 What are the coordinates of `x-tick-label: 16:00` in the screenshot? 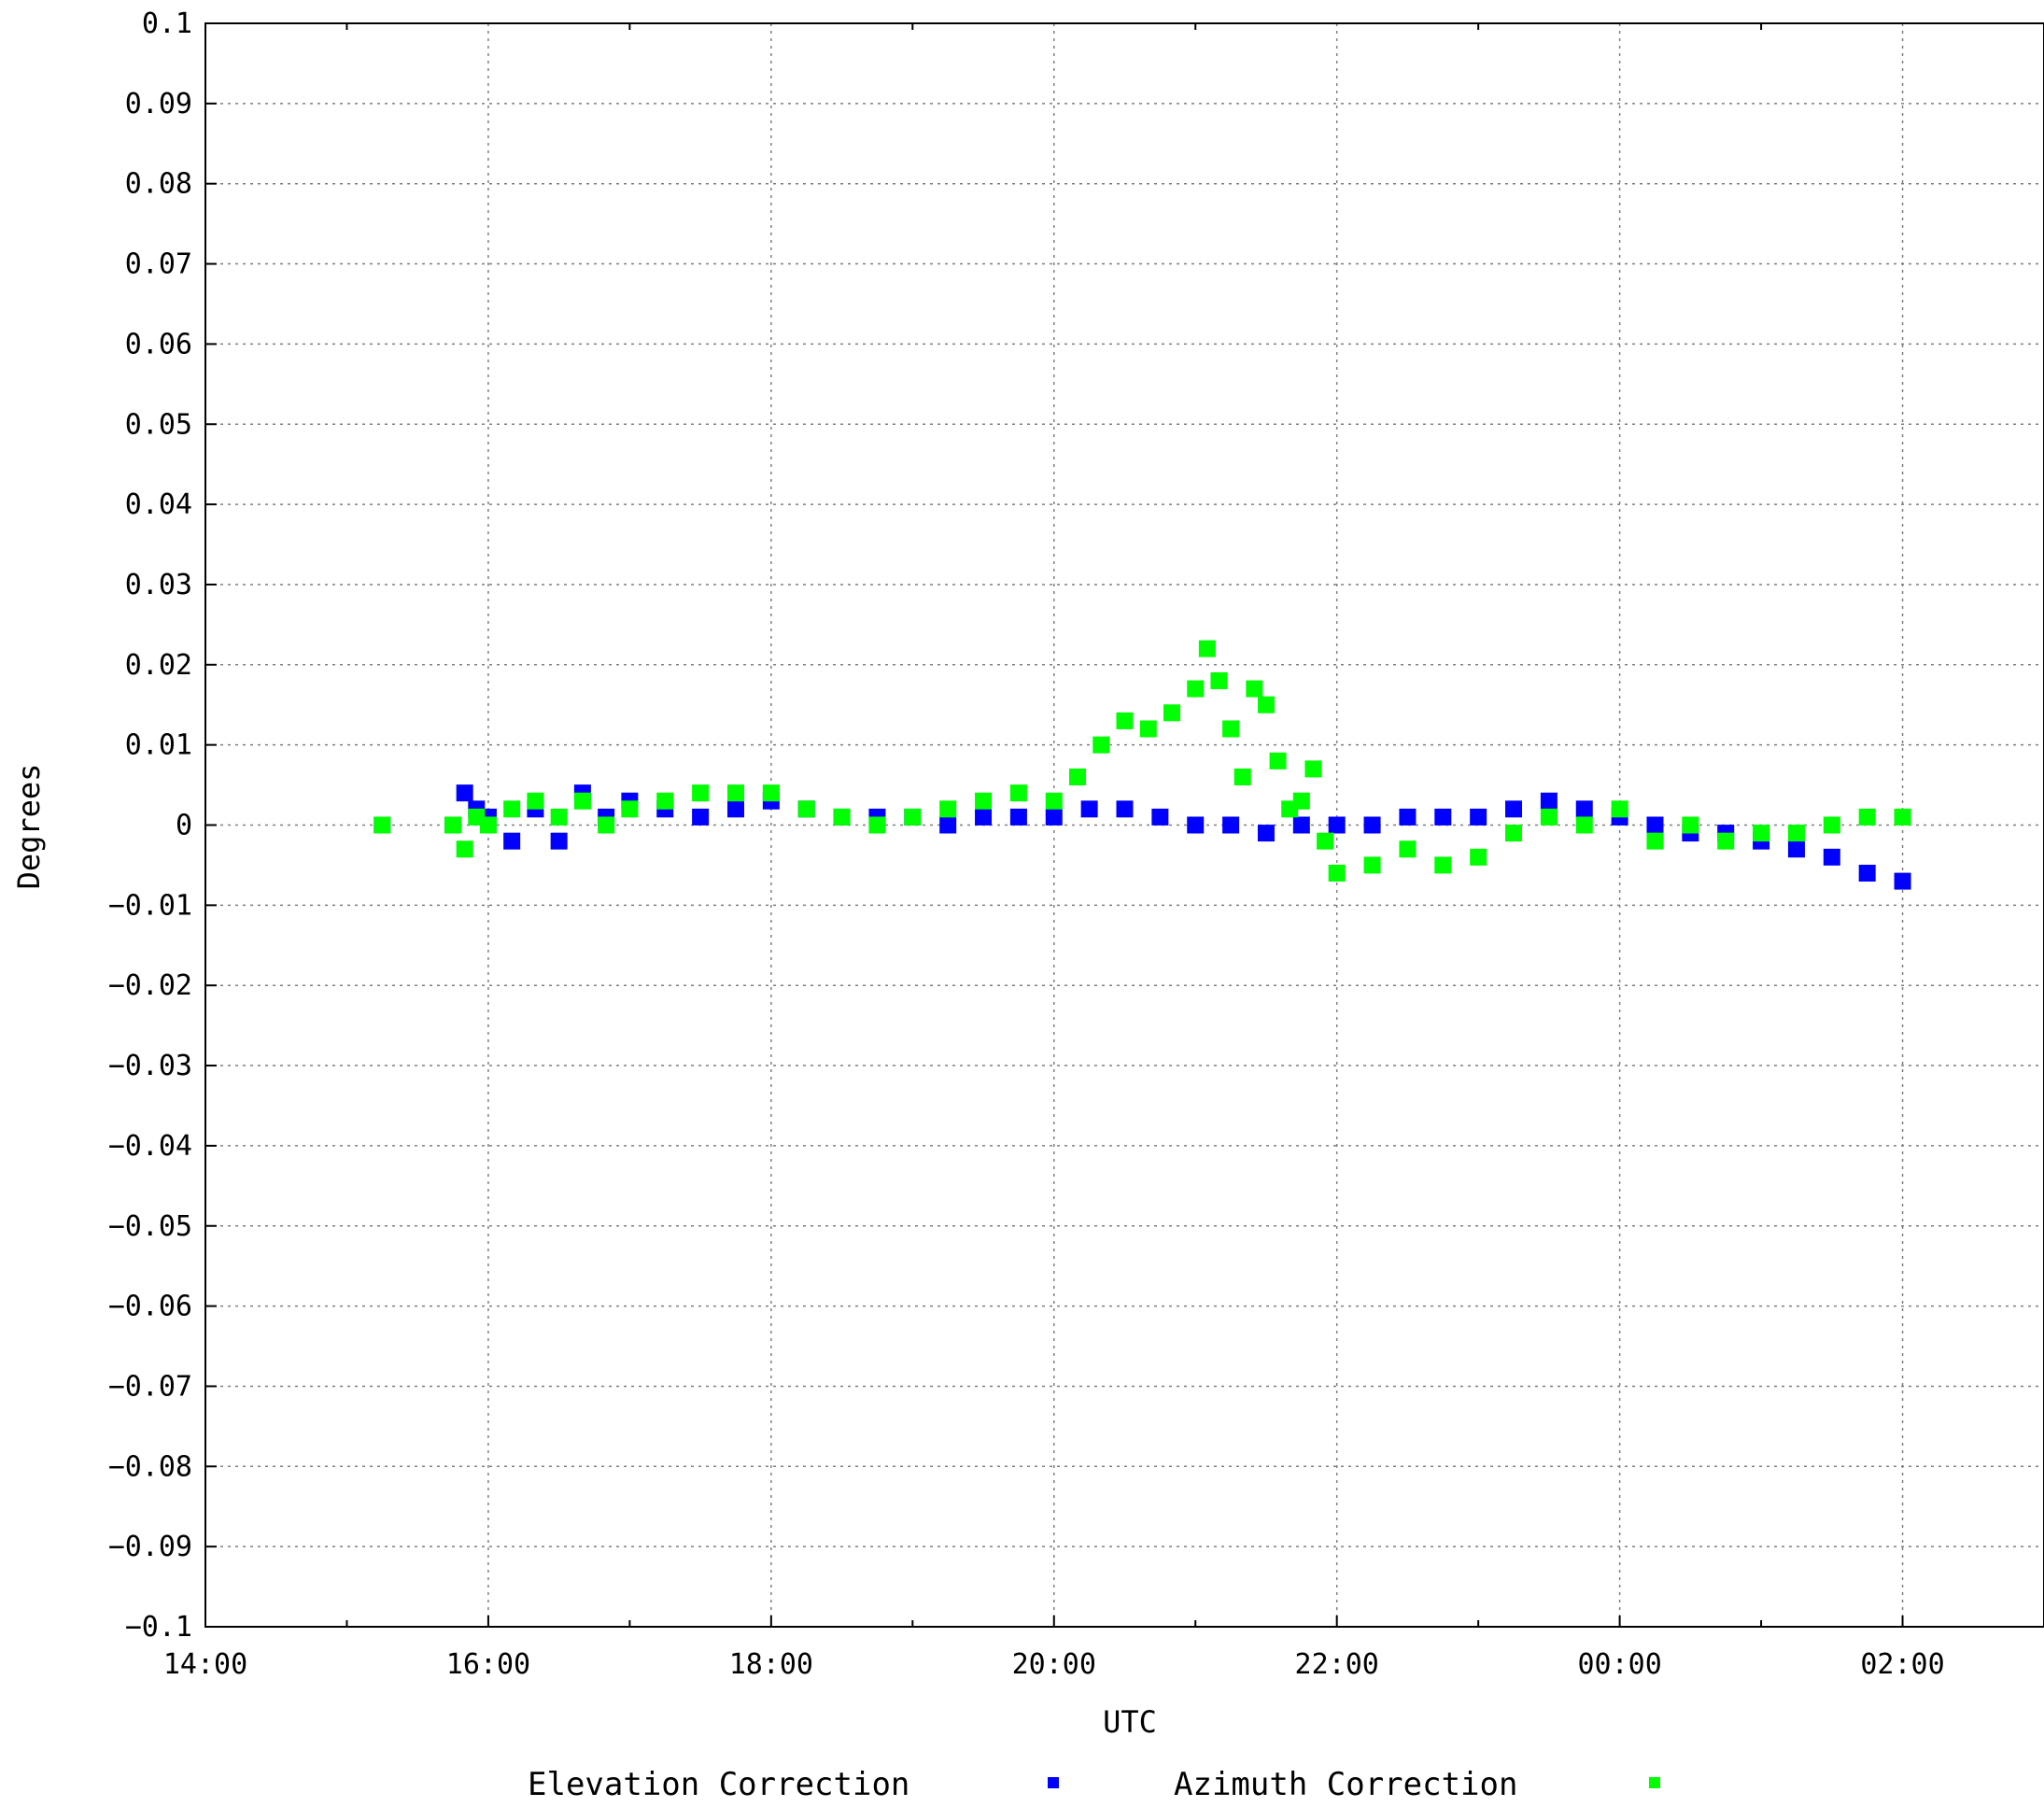 It's located at (488, 1665).